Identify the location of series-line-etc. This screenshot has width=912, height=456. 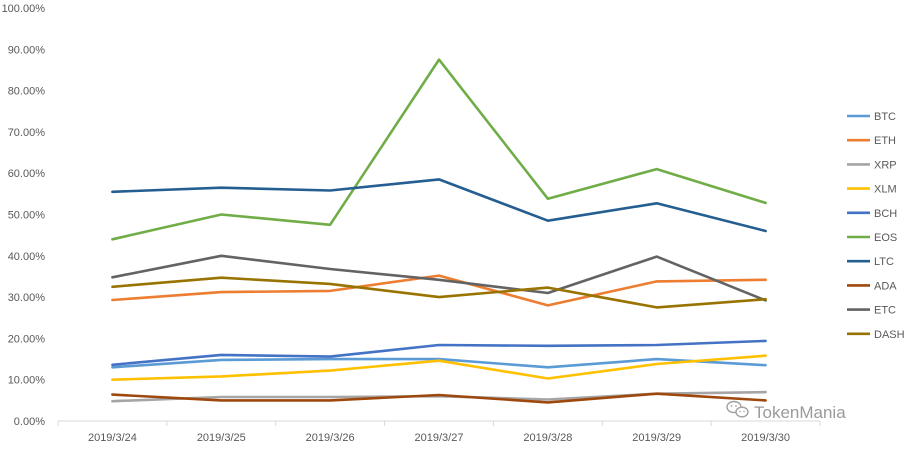
(439, 278).